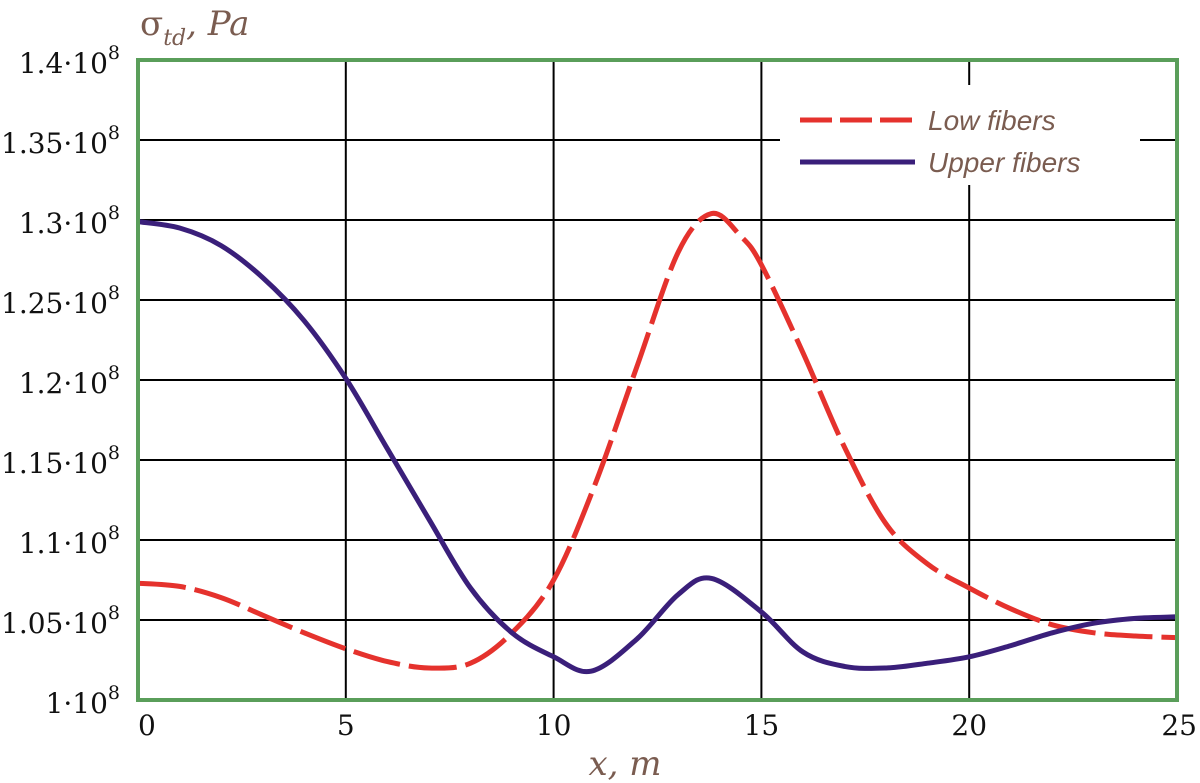  I want to click on x-axis-title: x, m, so click(624, 763).